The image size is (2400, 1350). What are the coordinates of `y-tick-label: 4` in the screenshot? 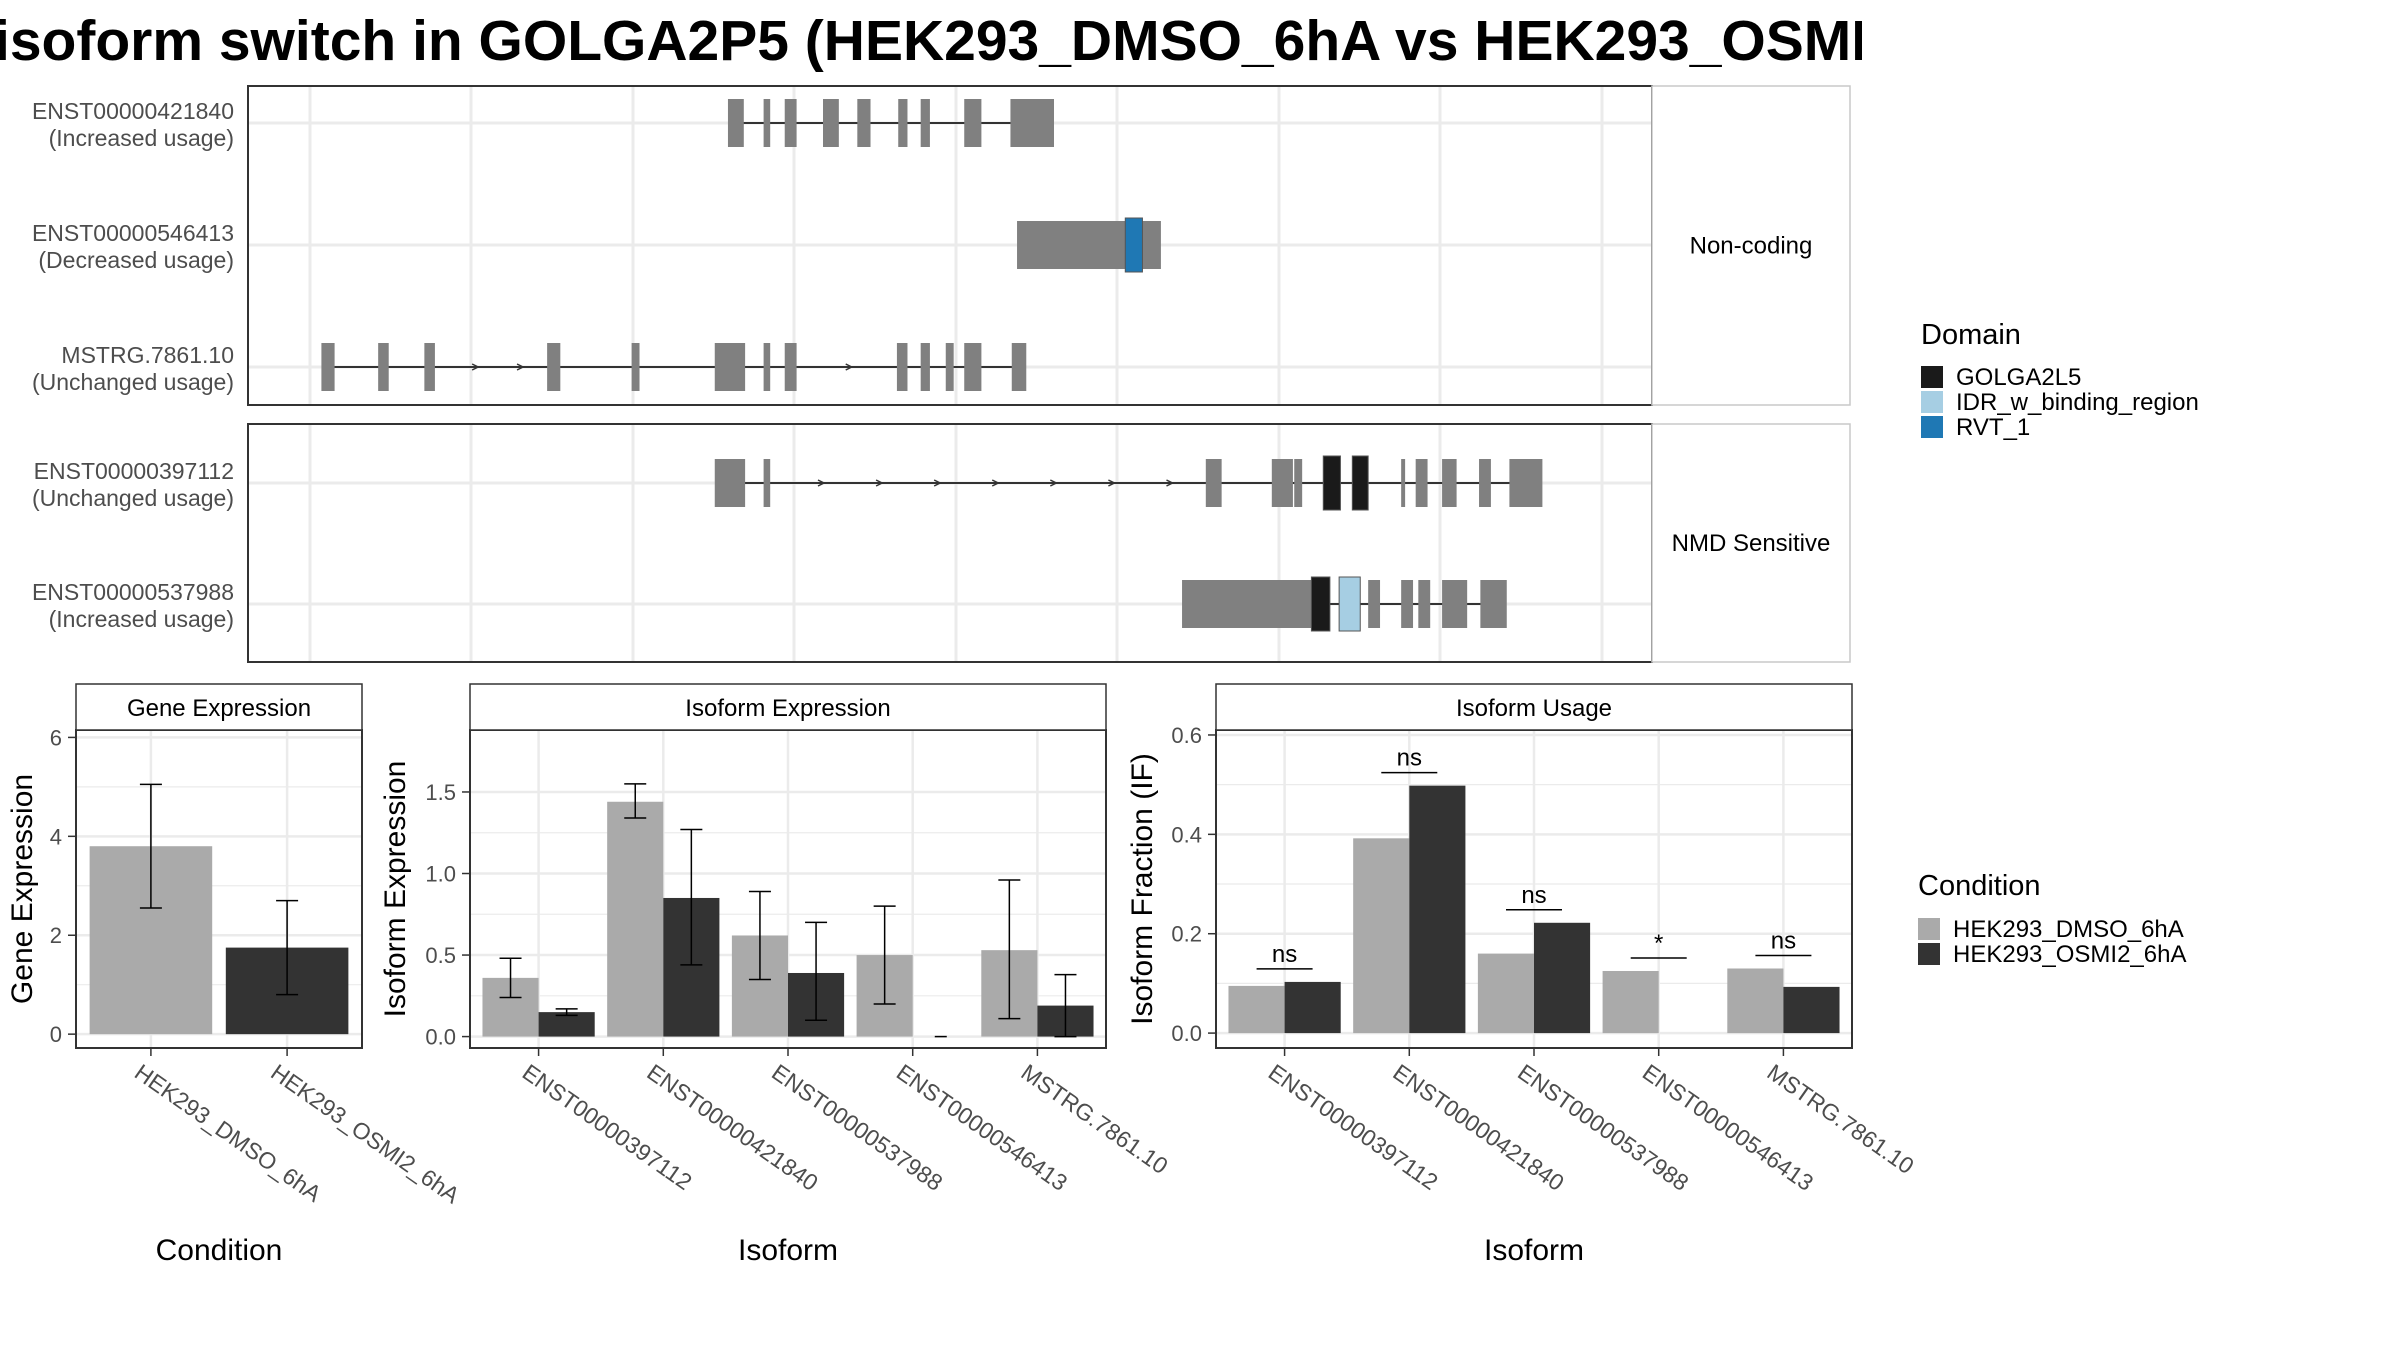 It's located at (56, 836).